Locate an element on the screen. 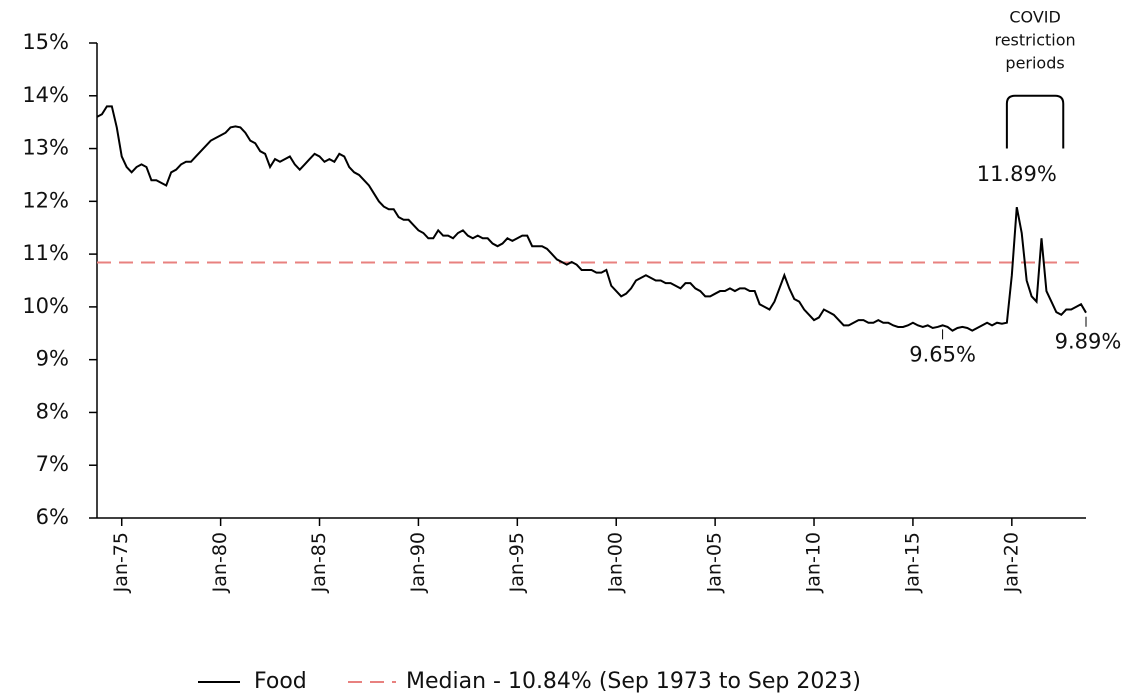  covid-label: restriction is located at coordinates (1034, 40).